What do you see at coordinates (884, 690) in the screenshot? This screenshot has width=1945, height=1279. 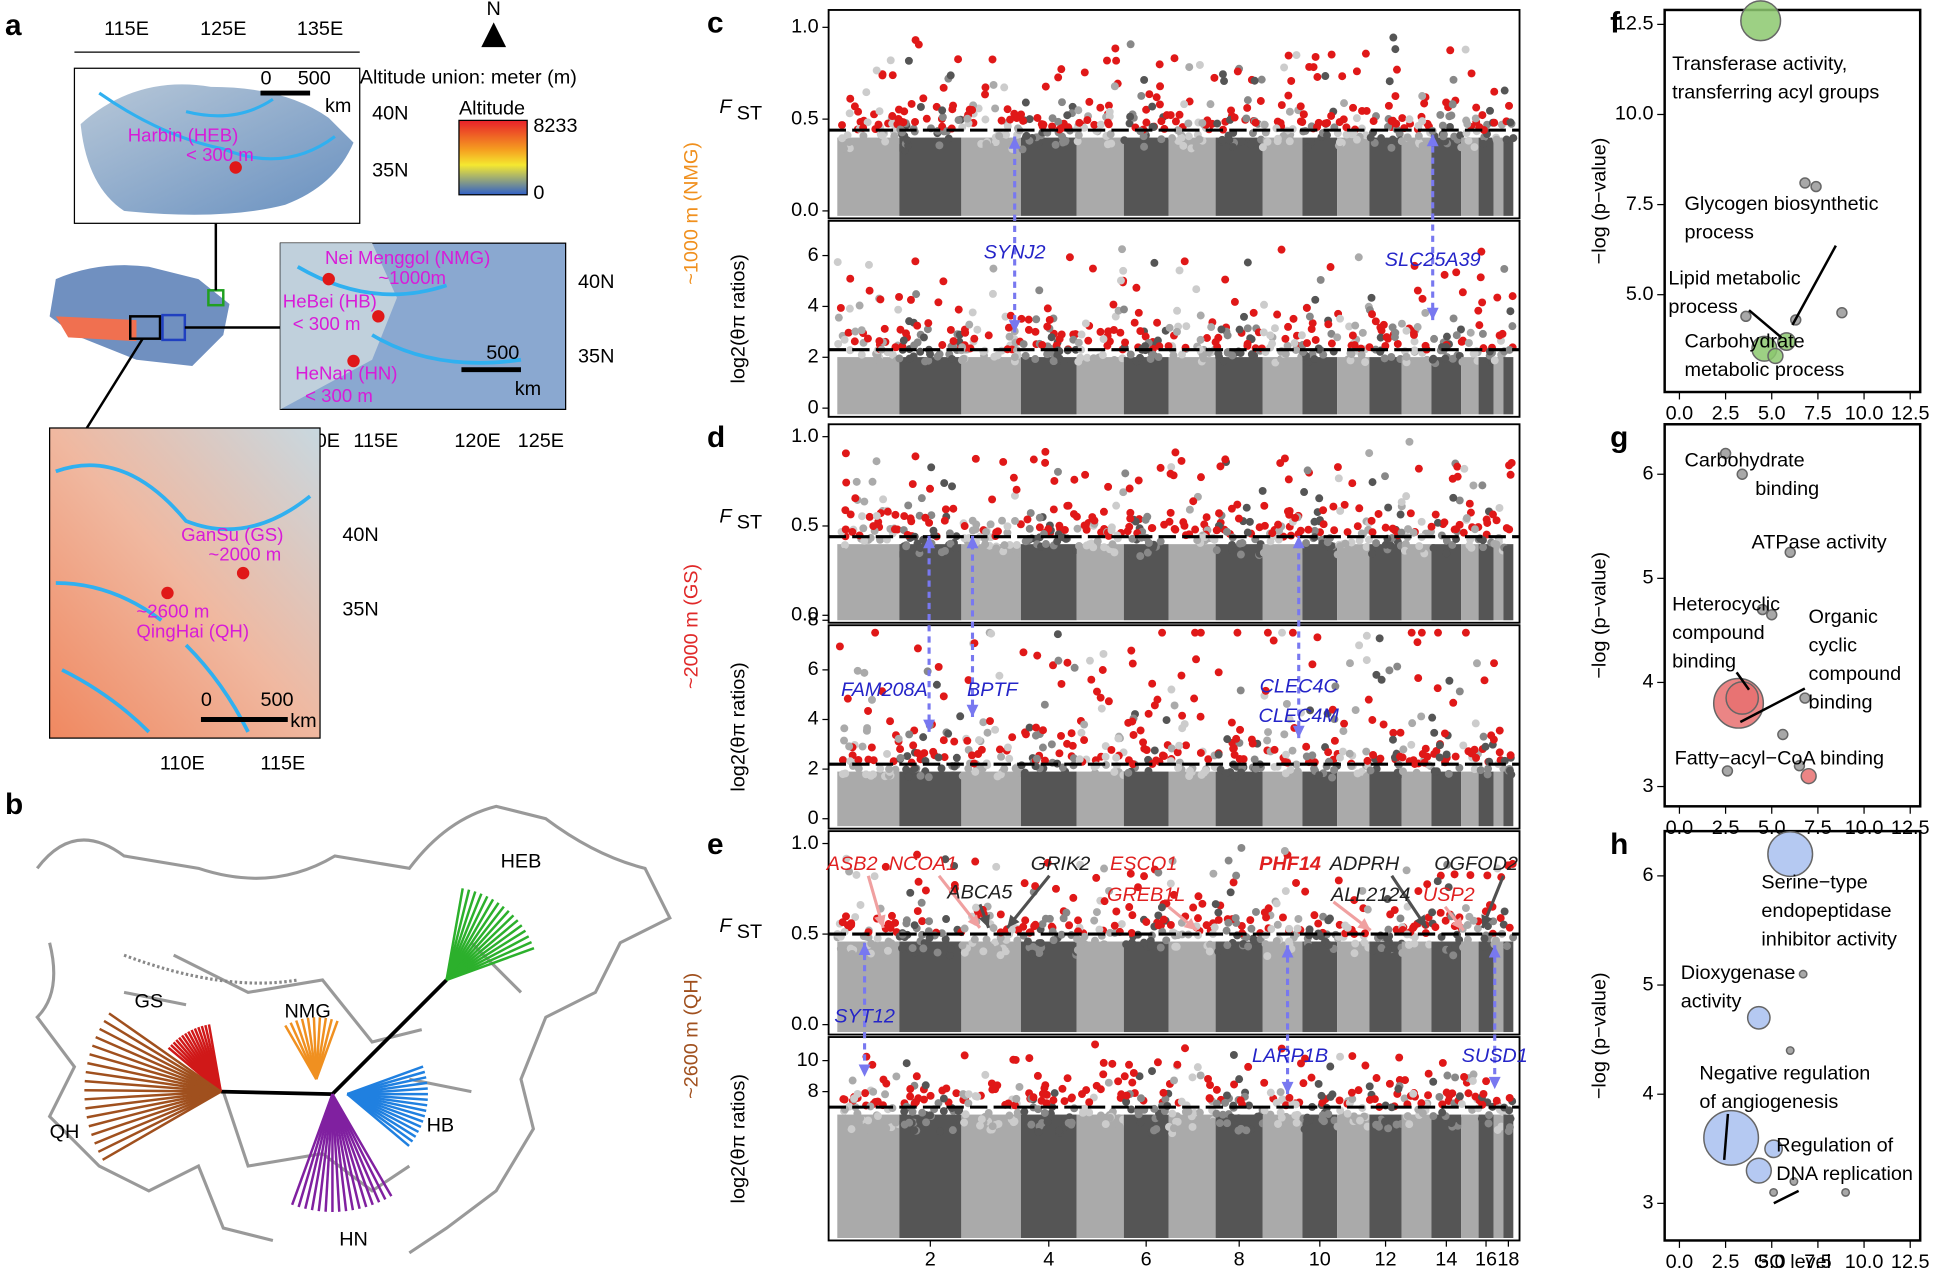 I see `gene-label: FAM208A` at bounding box center [884, 690].